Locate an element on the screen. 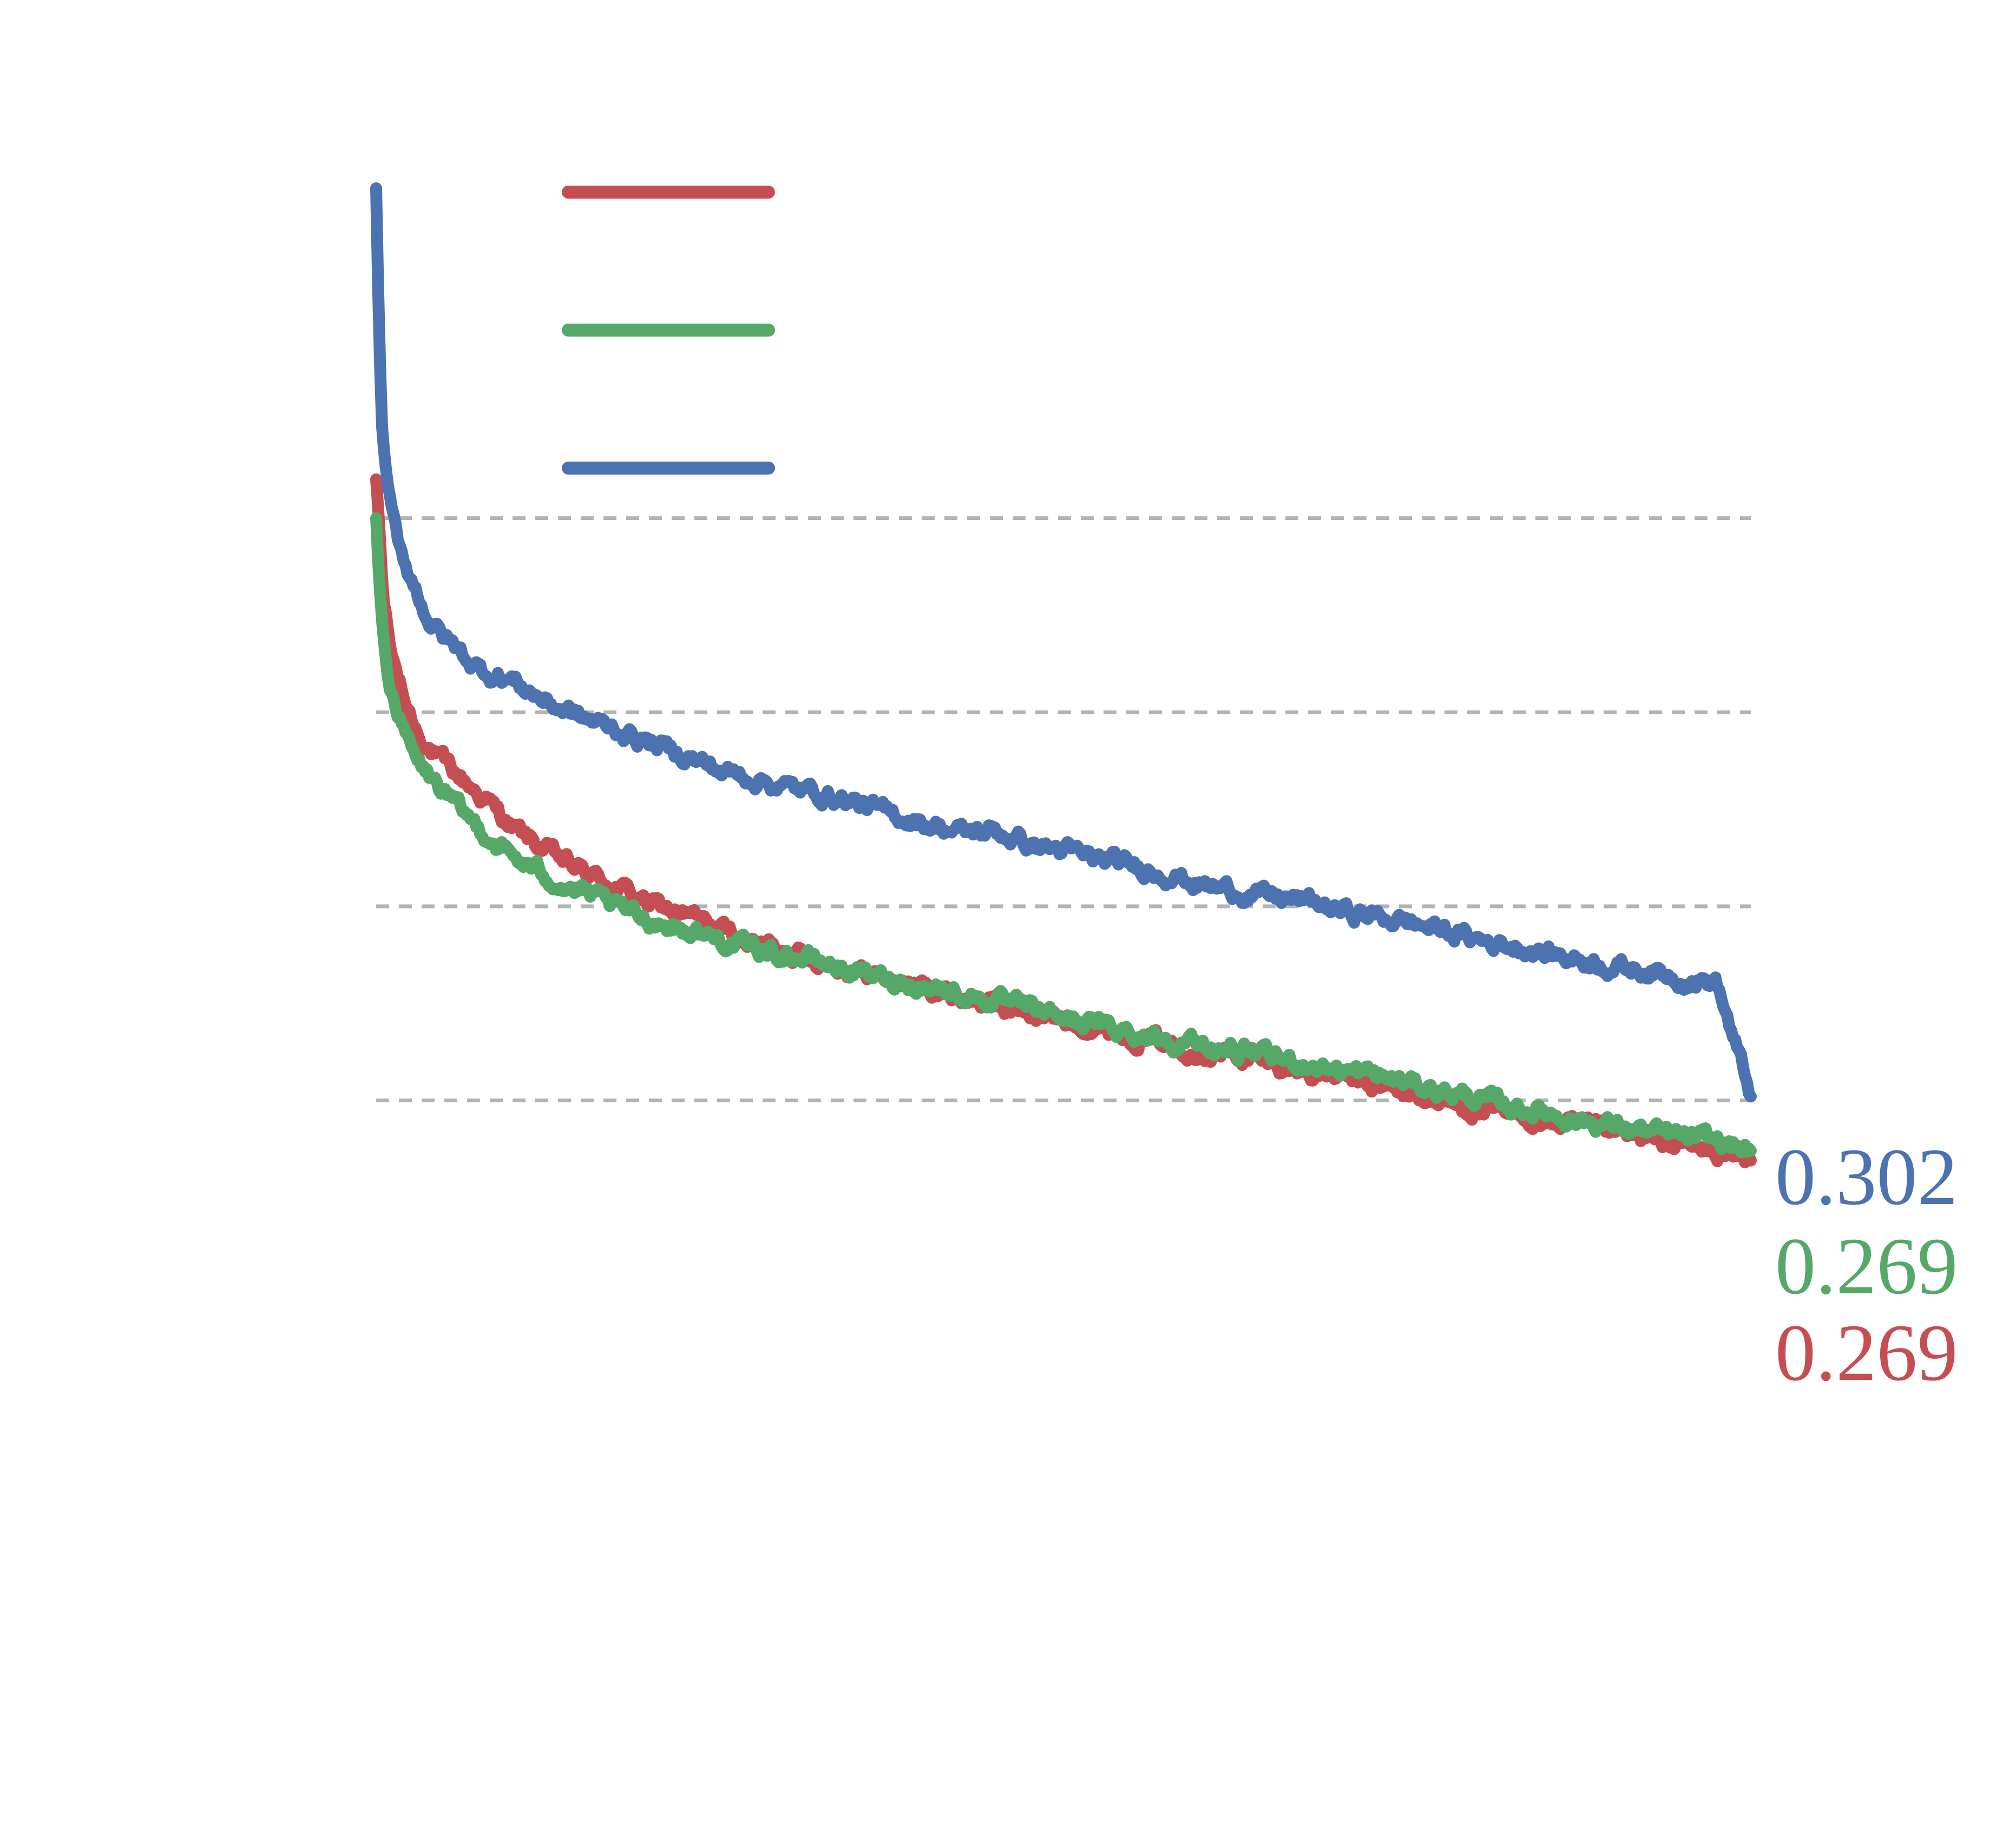 The width and height of the screenshot is (2016, 1835). end-label-1: 0.269 is located at coordinates (1866, 1266).